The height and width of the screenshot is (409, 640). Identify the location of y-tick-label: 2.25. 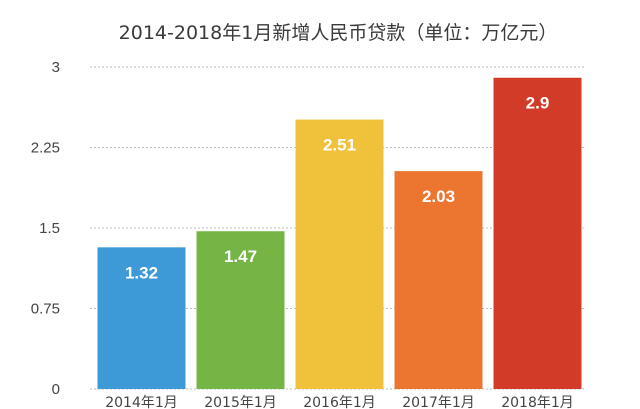
(45, 148).